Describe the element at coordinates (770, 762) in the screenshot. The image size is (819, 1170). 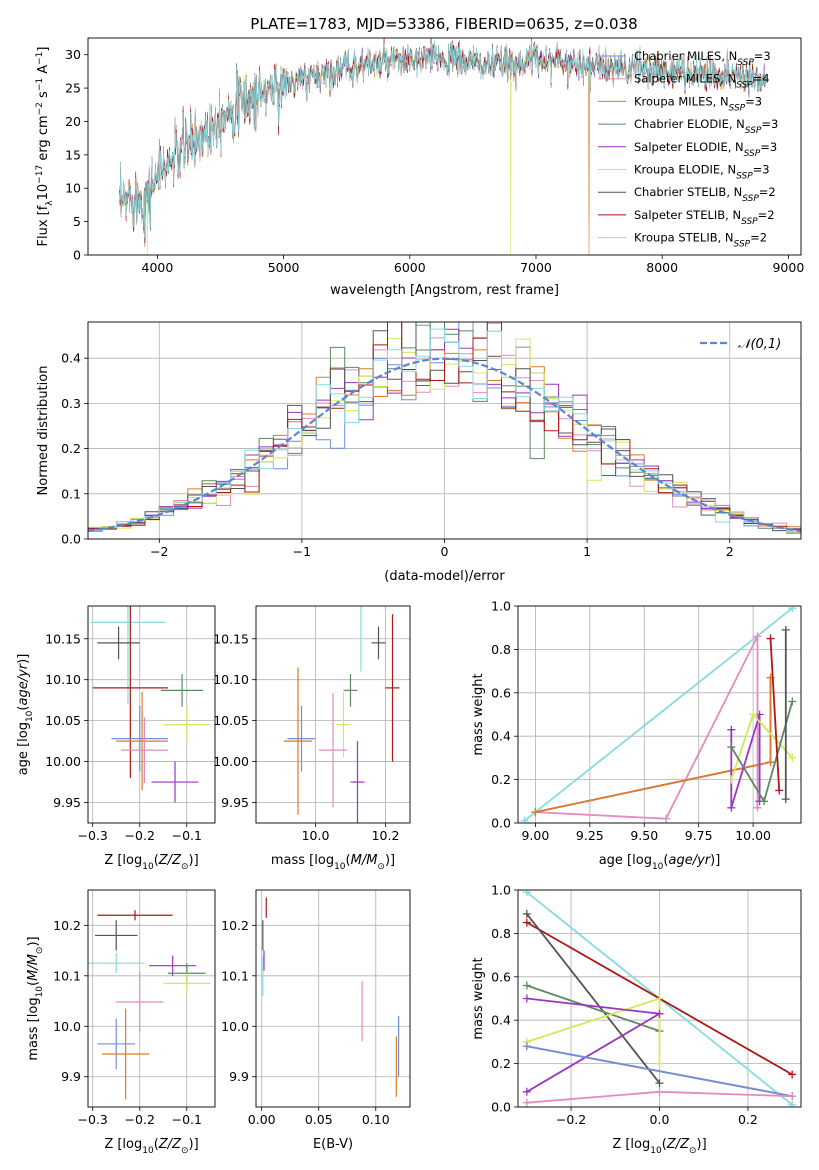
I see `weight-marker-kroupa-miles` at that location.